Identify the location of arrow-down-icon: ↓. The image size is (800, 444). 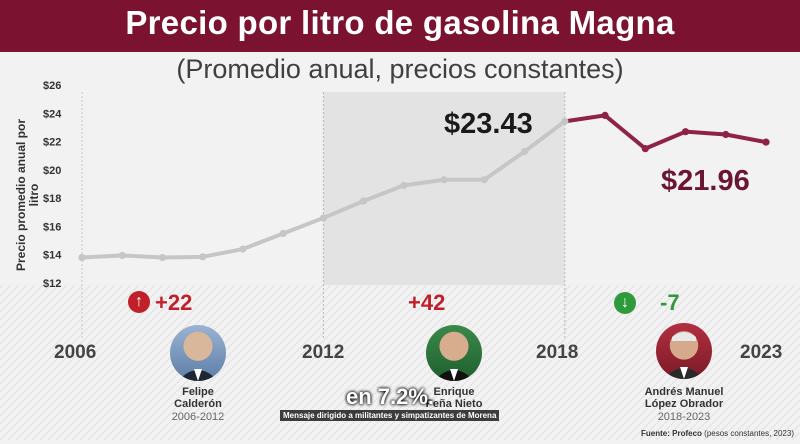
(625, 303).